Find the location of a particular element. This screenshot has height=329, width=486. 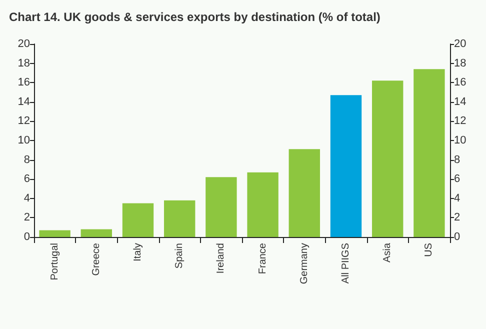

y2-tick-label: 2 is located at coordinates (457, 218).